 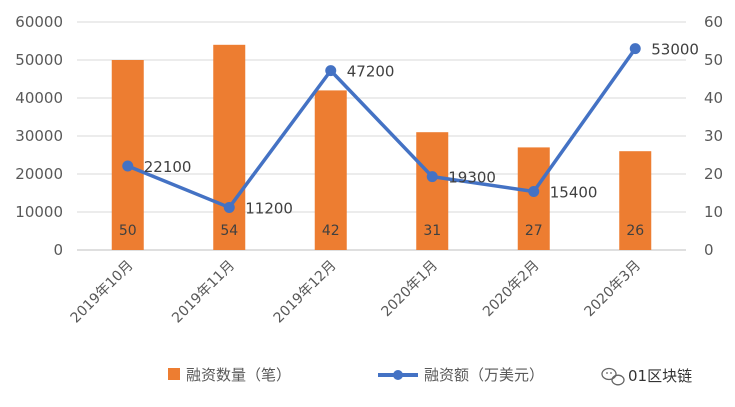 What do you see at coordinates (39, 22) in the screenshot?
I see `y-left-tick-label: 60000` at bounding box center [39, 22].